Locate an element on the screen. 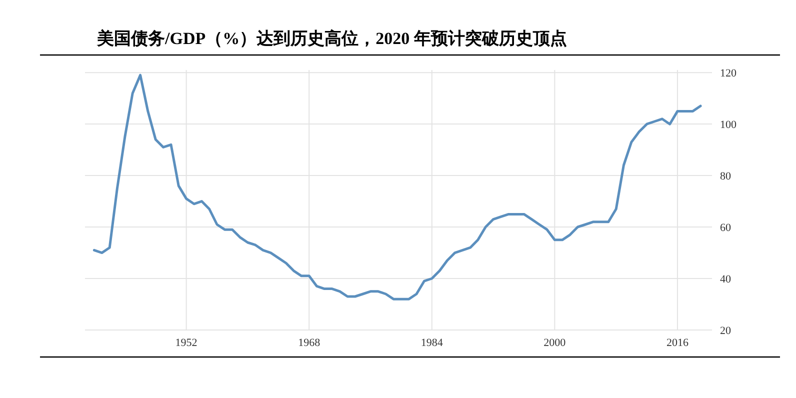 This screenshot has width=796, height=398. y-tick-label: 60 is located at coordinates (726, 228).